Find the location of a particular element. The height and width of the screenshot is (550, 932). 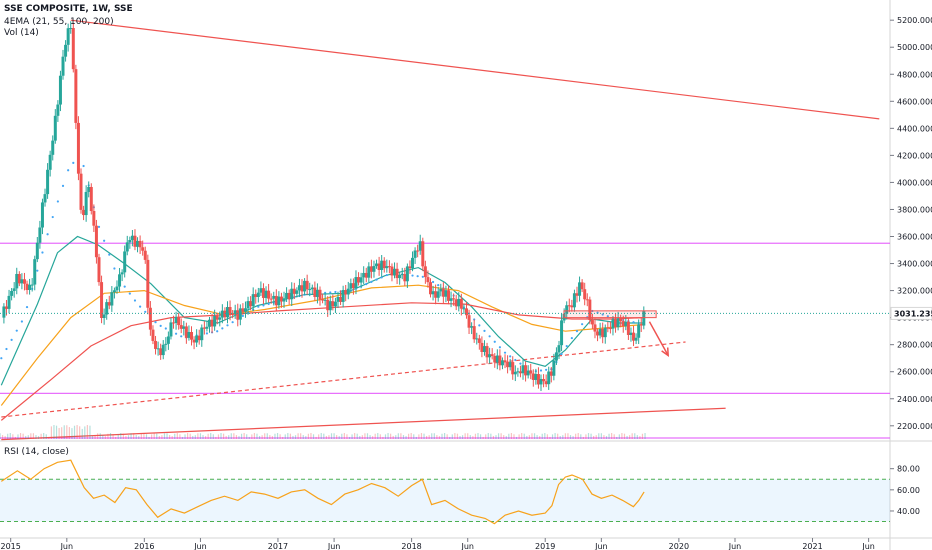

price-axis-label: 4800.0000 is located at coordinates (914, 74).